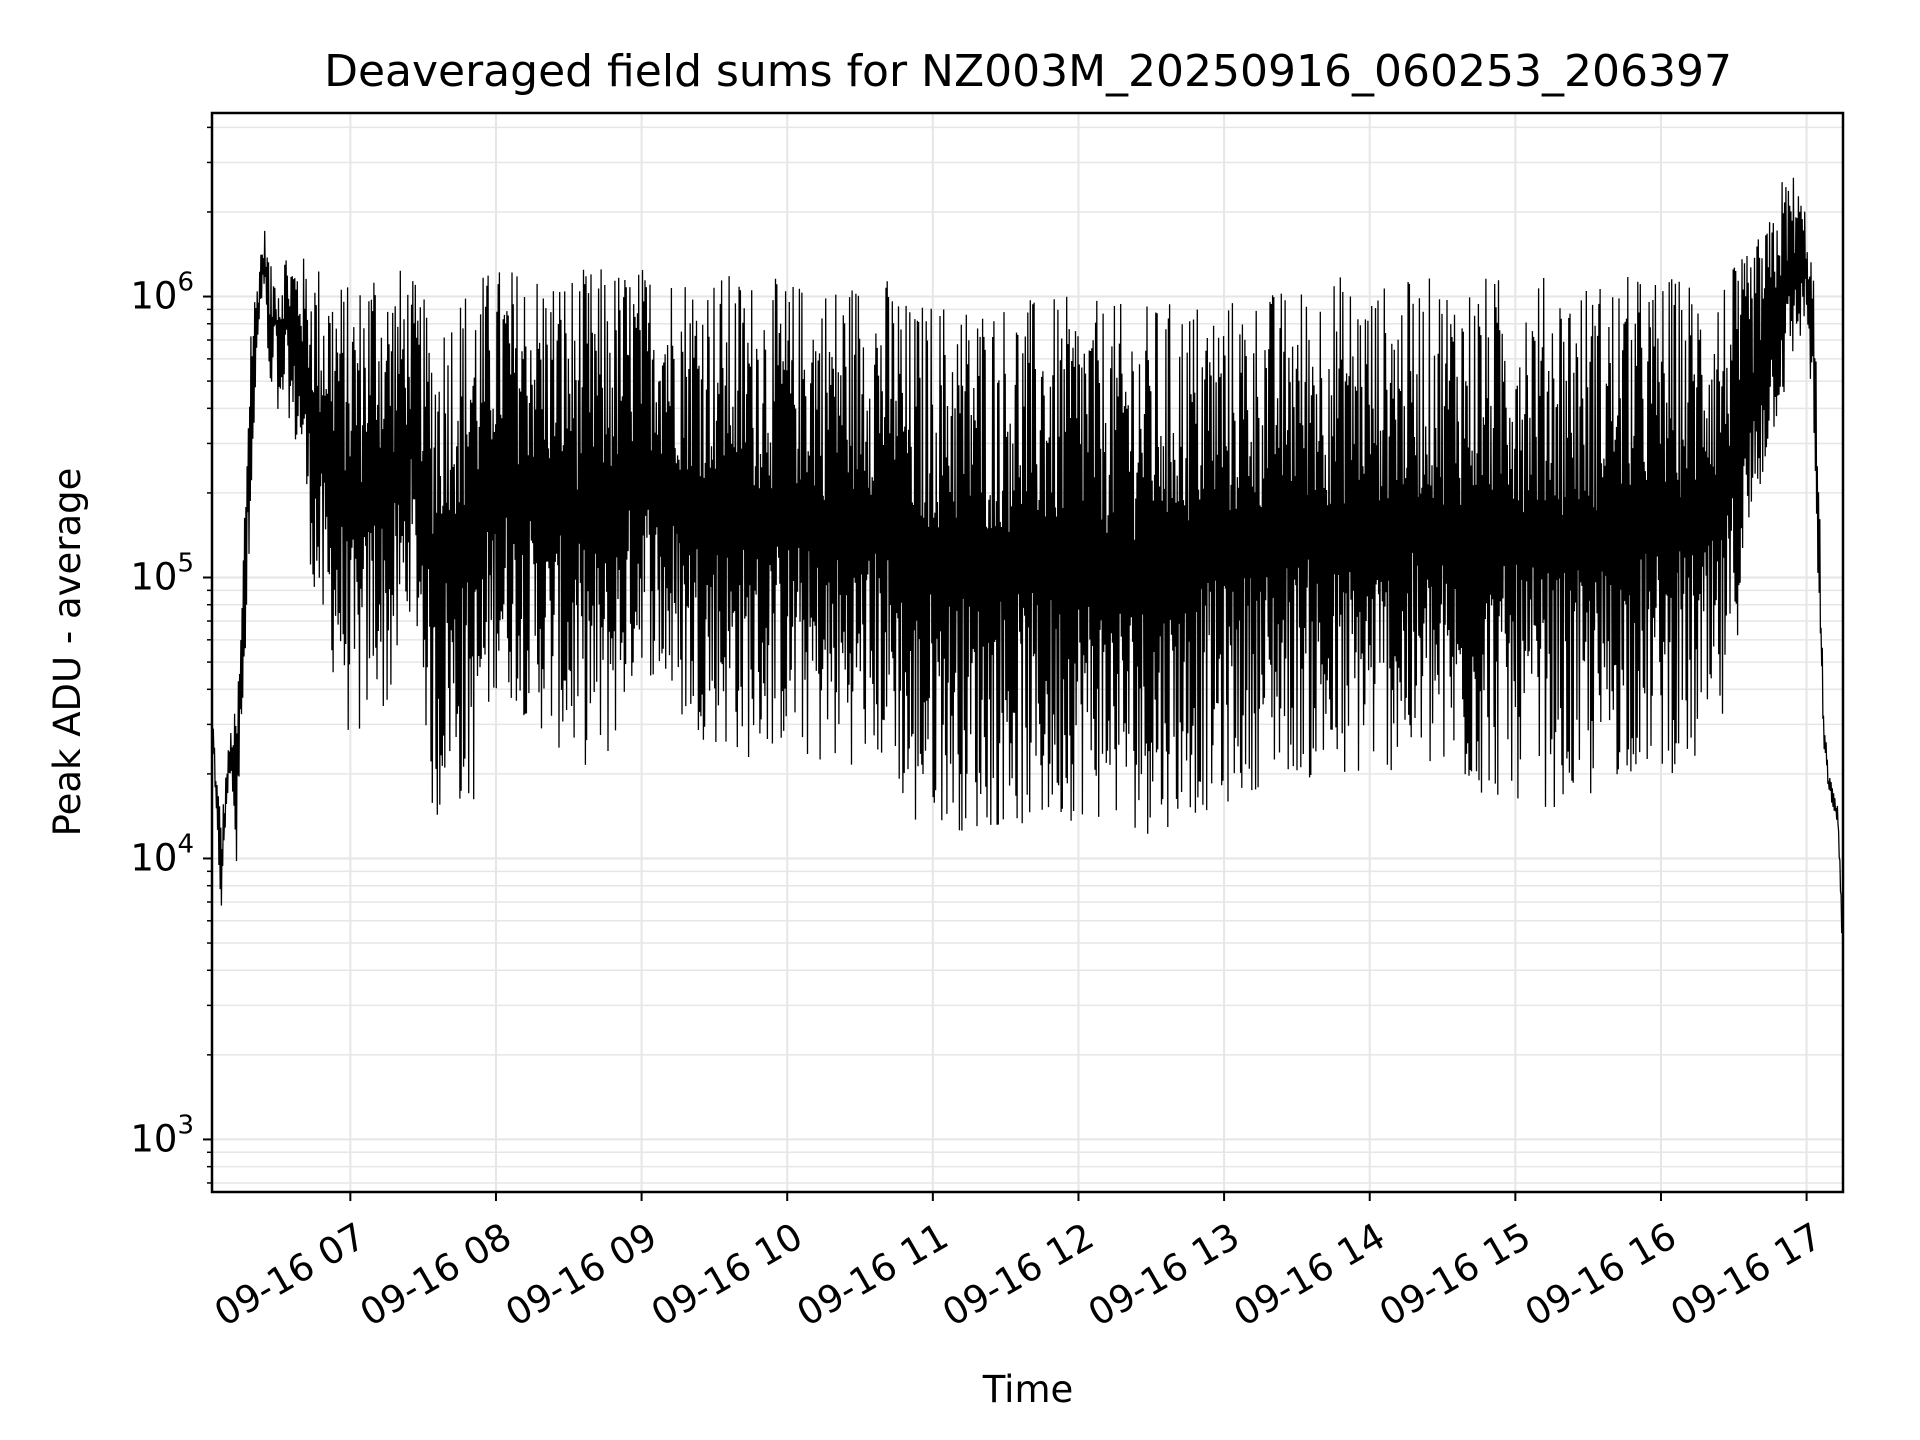 The width and height of the screenshot is (1920, 1440). I want to click on x-tick-label: 09-16 08, so click(436, 1275).